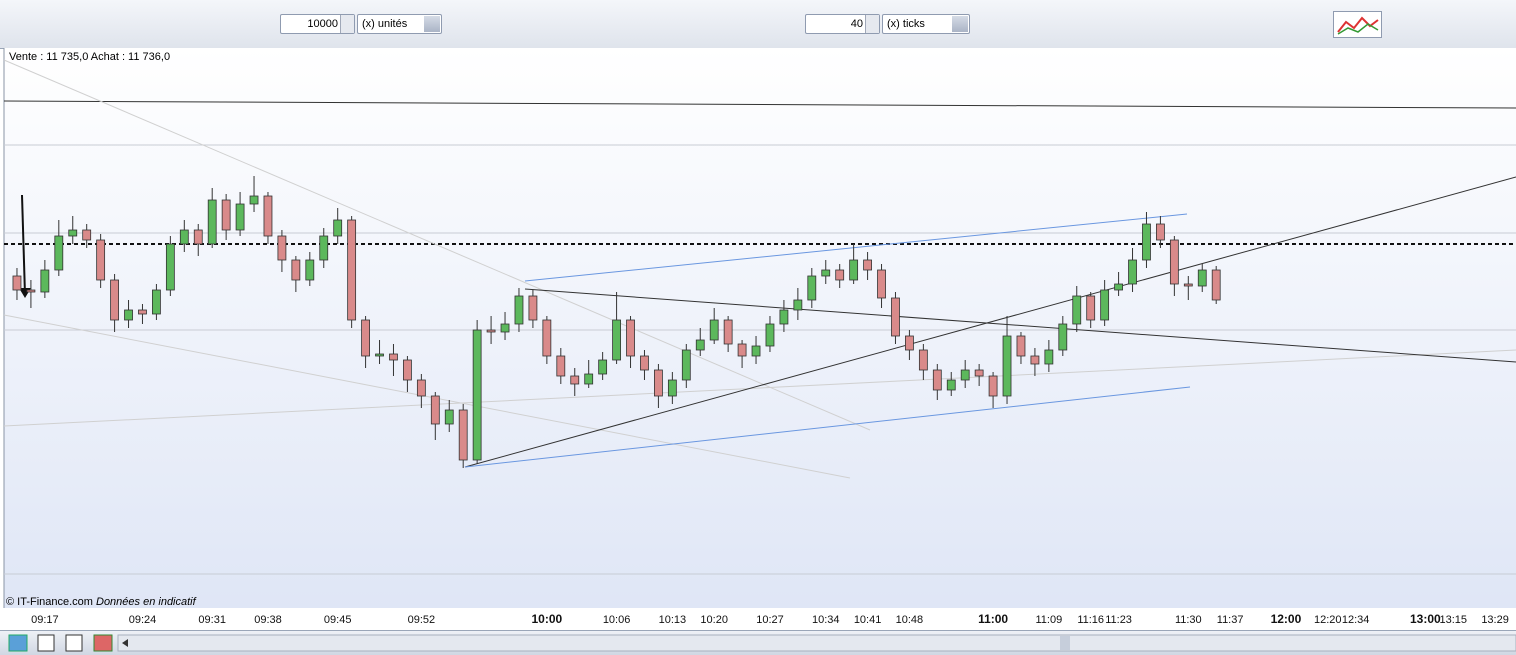  What do you see at coordinates (1356, 620) in the screenshot?
I see `x-tick-label: 12:34` at bounding box center [1356, 620].